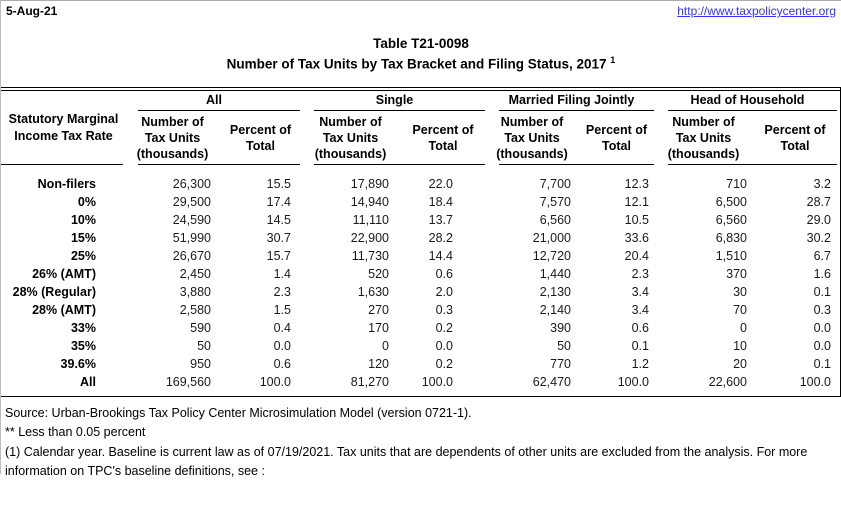 This screenshot has width=841, height=508. I want to click on cell-value: 2,450, so click(195, 273).